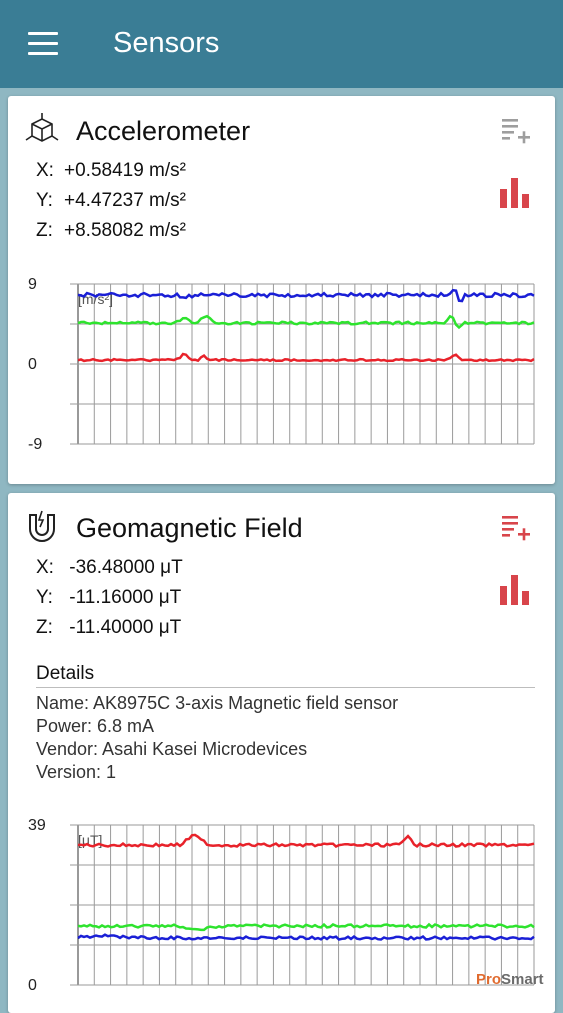 The height and width of the screenshot is (1013, 563). I want to click on accelerometer-title: Accelerometer, so click(163, 131).